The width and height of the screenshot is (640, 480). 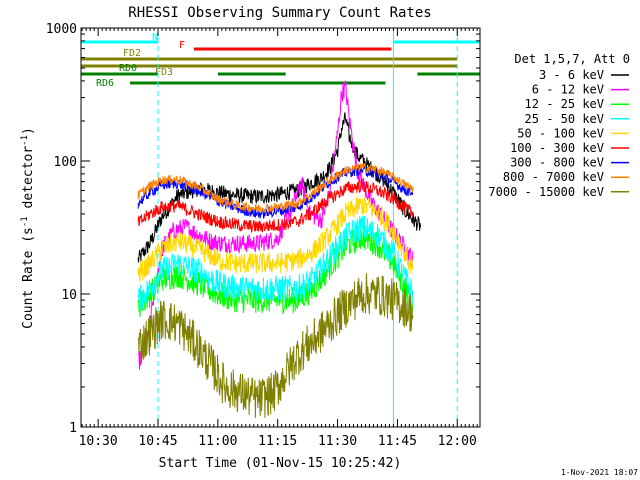 What do you see at coordinates (564, 104) in the screenshot?
I see `legend-label: 12 - 25 keV` at bounding box center [564, 104].